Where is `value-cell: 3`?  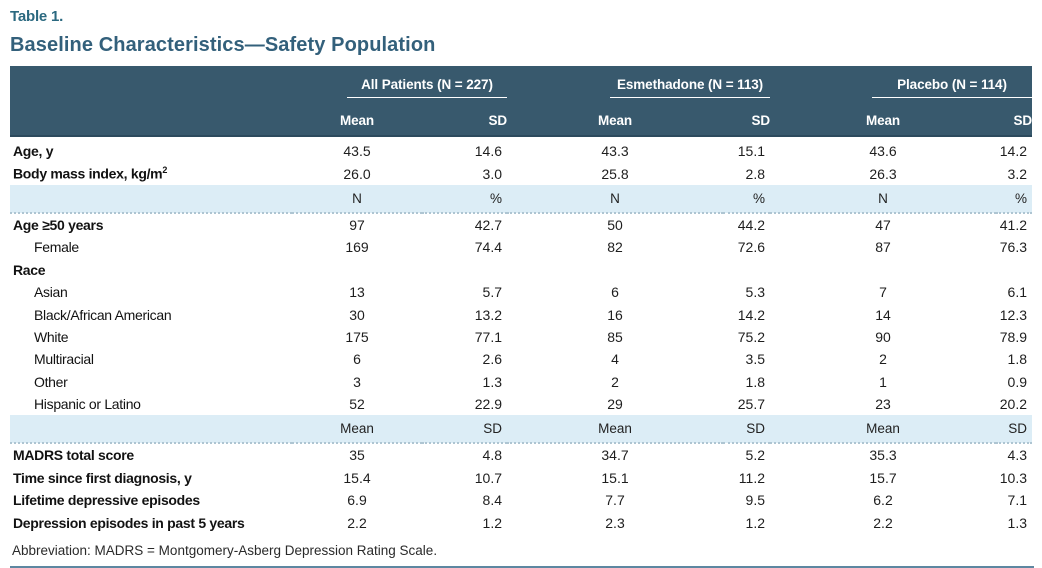 value-cell: 3 is located at coordinates (357, 381).